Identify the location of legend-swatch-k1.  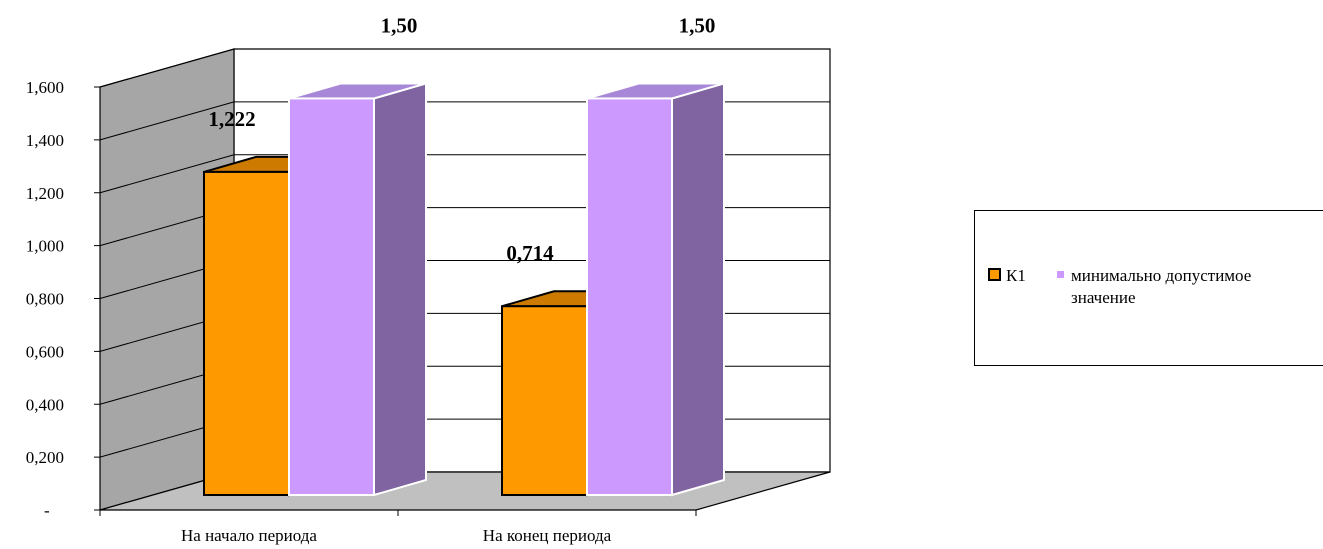
(994, 274).